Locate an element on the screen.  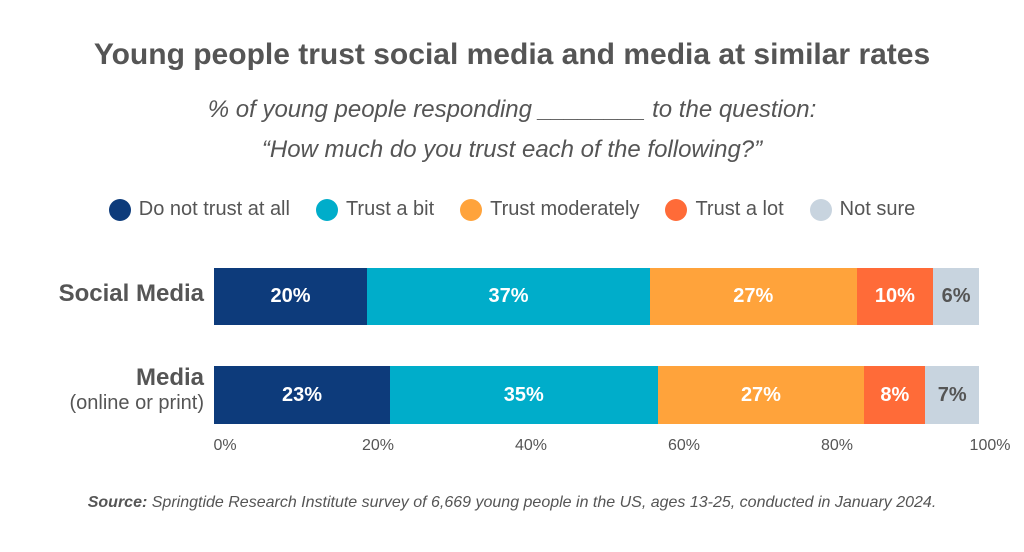
data-label: 7% is located at coordinates (952, 394).